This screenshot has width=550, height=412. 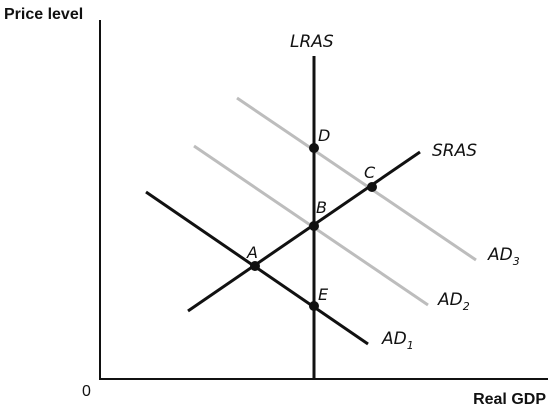 I want to click on x-axis-title: Real GDP, so click(x=509, y=399).